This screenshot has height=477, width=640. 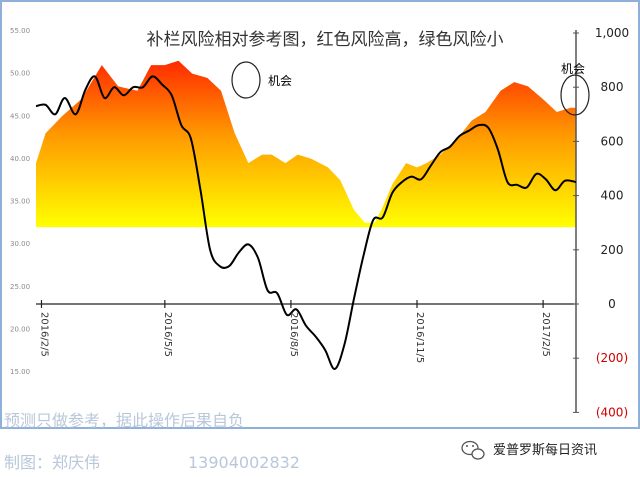 I want to click on right-tick-label: 200, so click(x=612, y=250).